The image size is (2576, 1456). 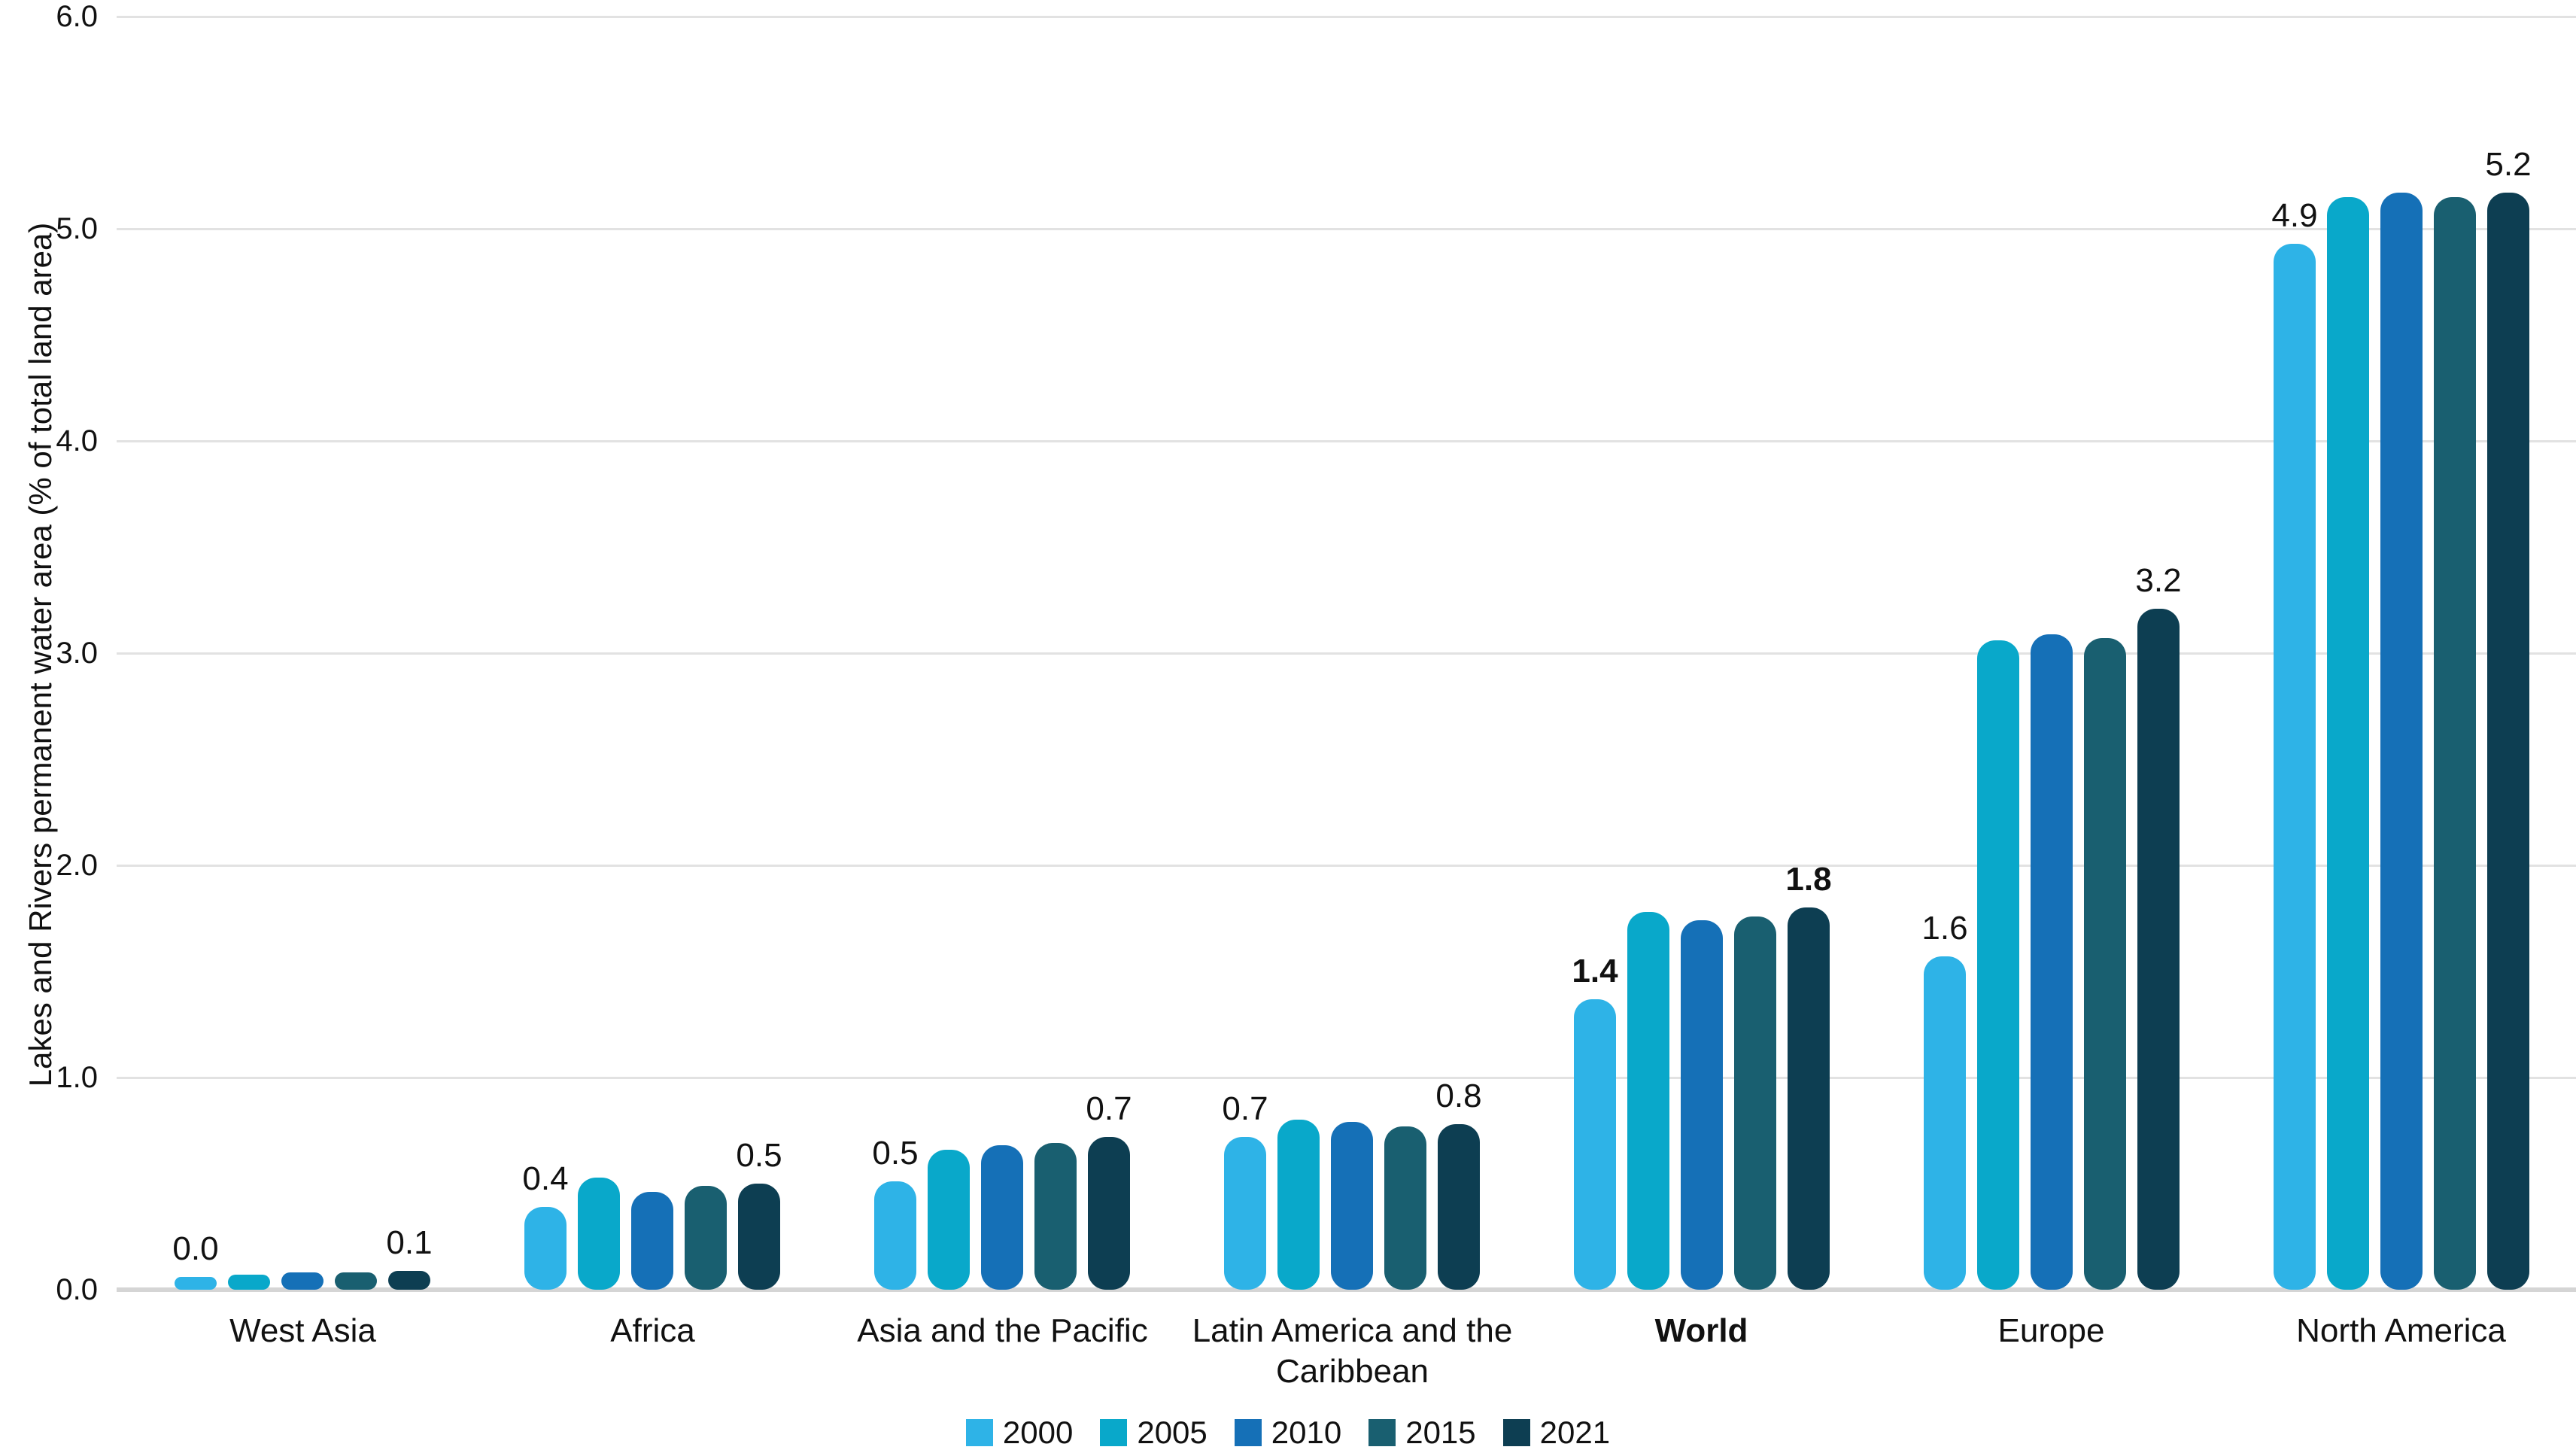 I want to click on legend-item-2021: 2021, so click(x=1557, y=1432).